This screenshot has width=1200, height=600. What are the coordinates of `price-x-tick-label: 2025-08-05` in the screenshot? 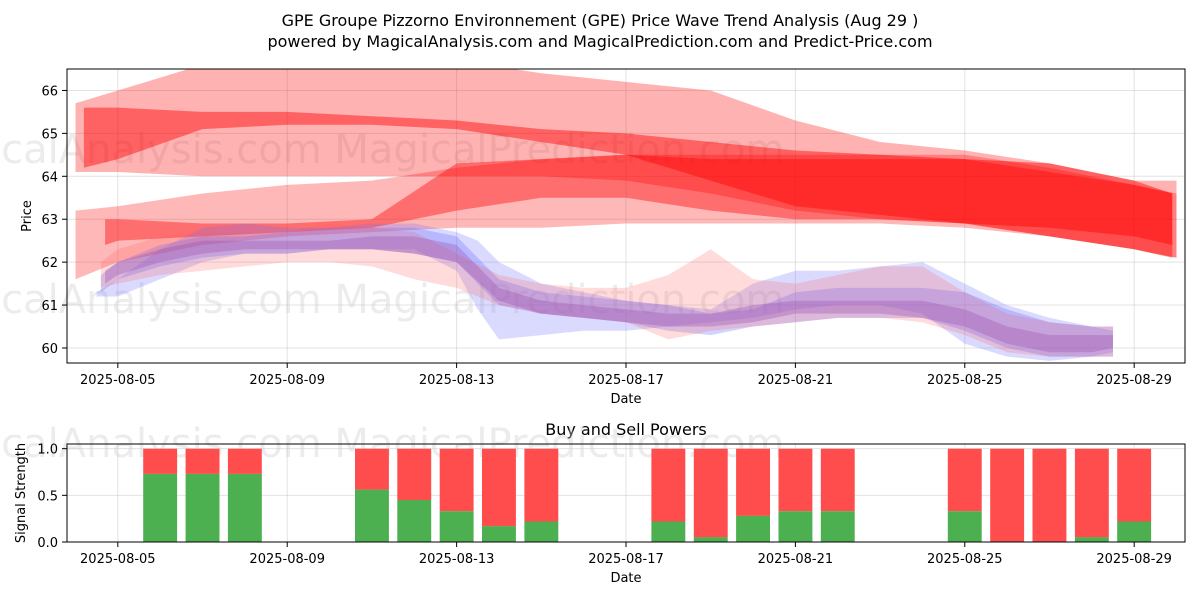 It's located at (118, 380).